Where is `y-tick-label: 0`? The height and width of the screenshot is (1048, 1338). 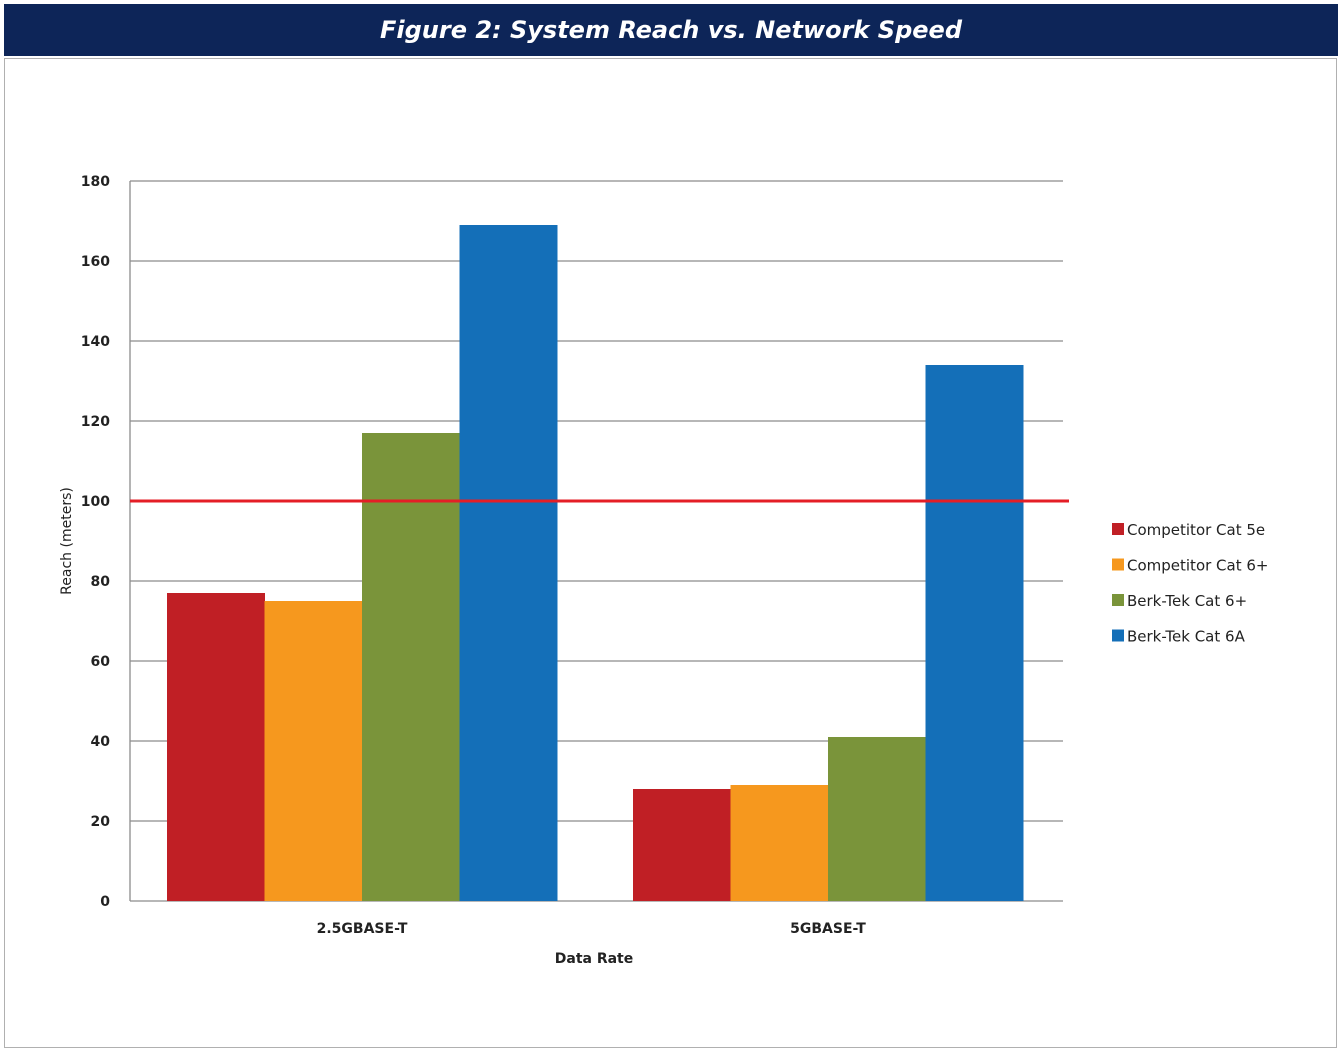
y-tick-label: 0 is located at coordinates (105, 902).